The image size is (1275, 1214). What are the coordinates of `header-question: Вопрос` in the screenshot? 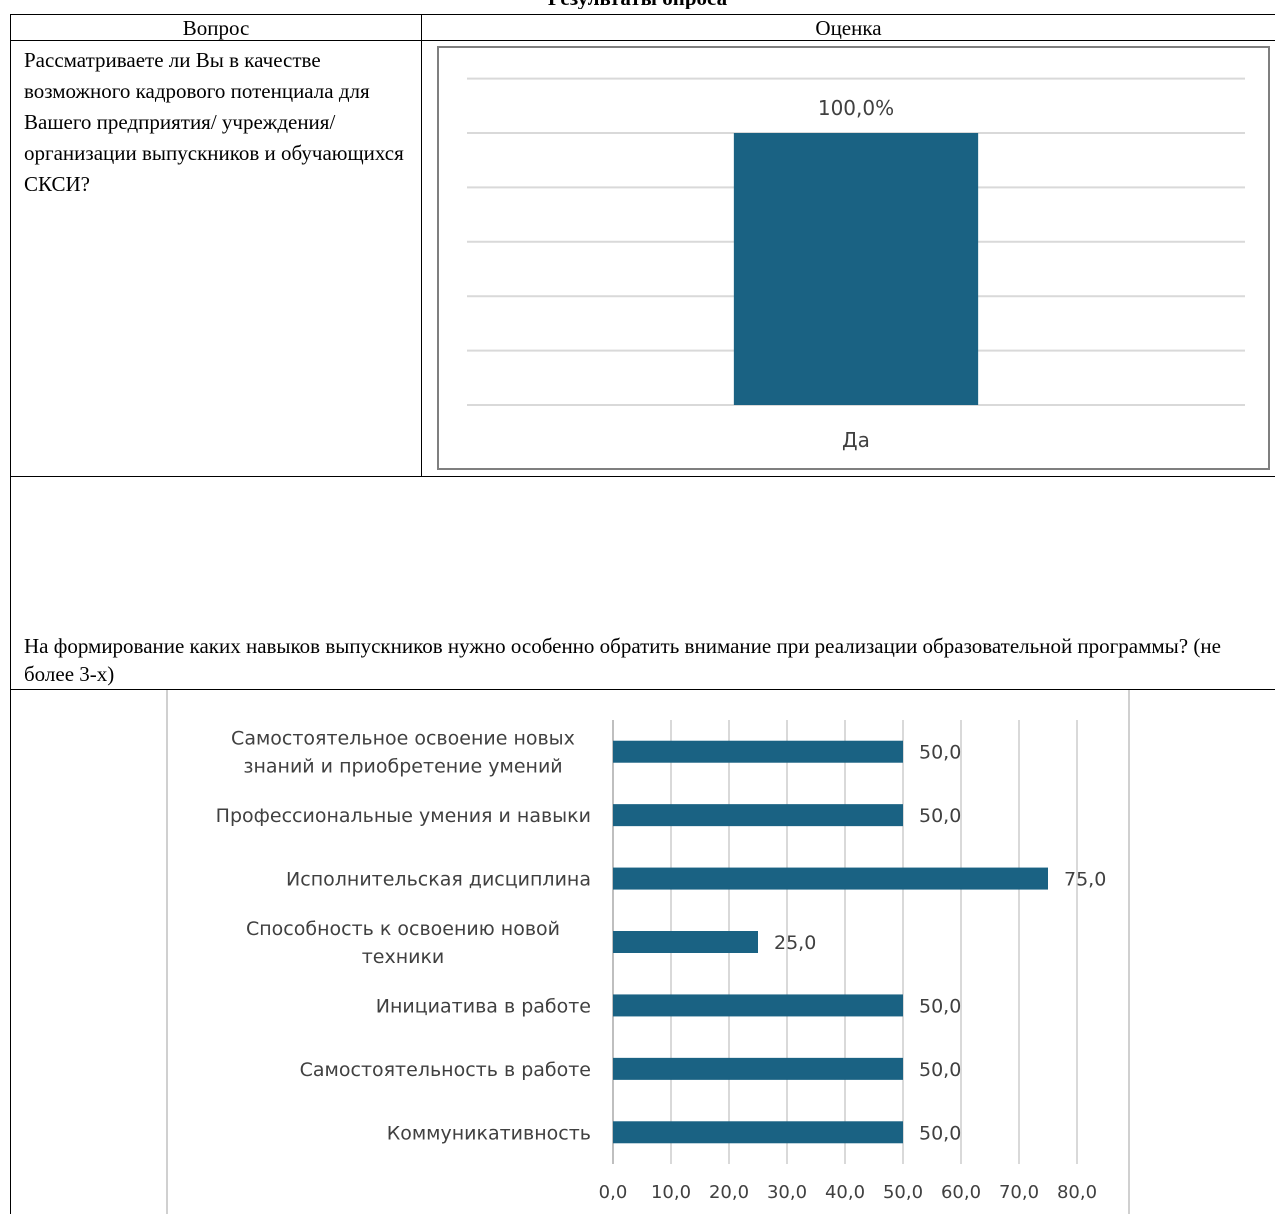 It's located at (216, 28).